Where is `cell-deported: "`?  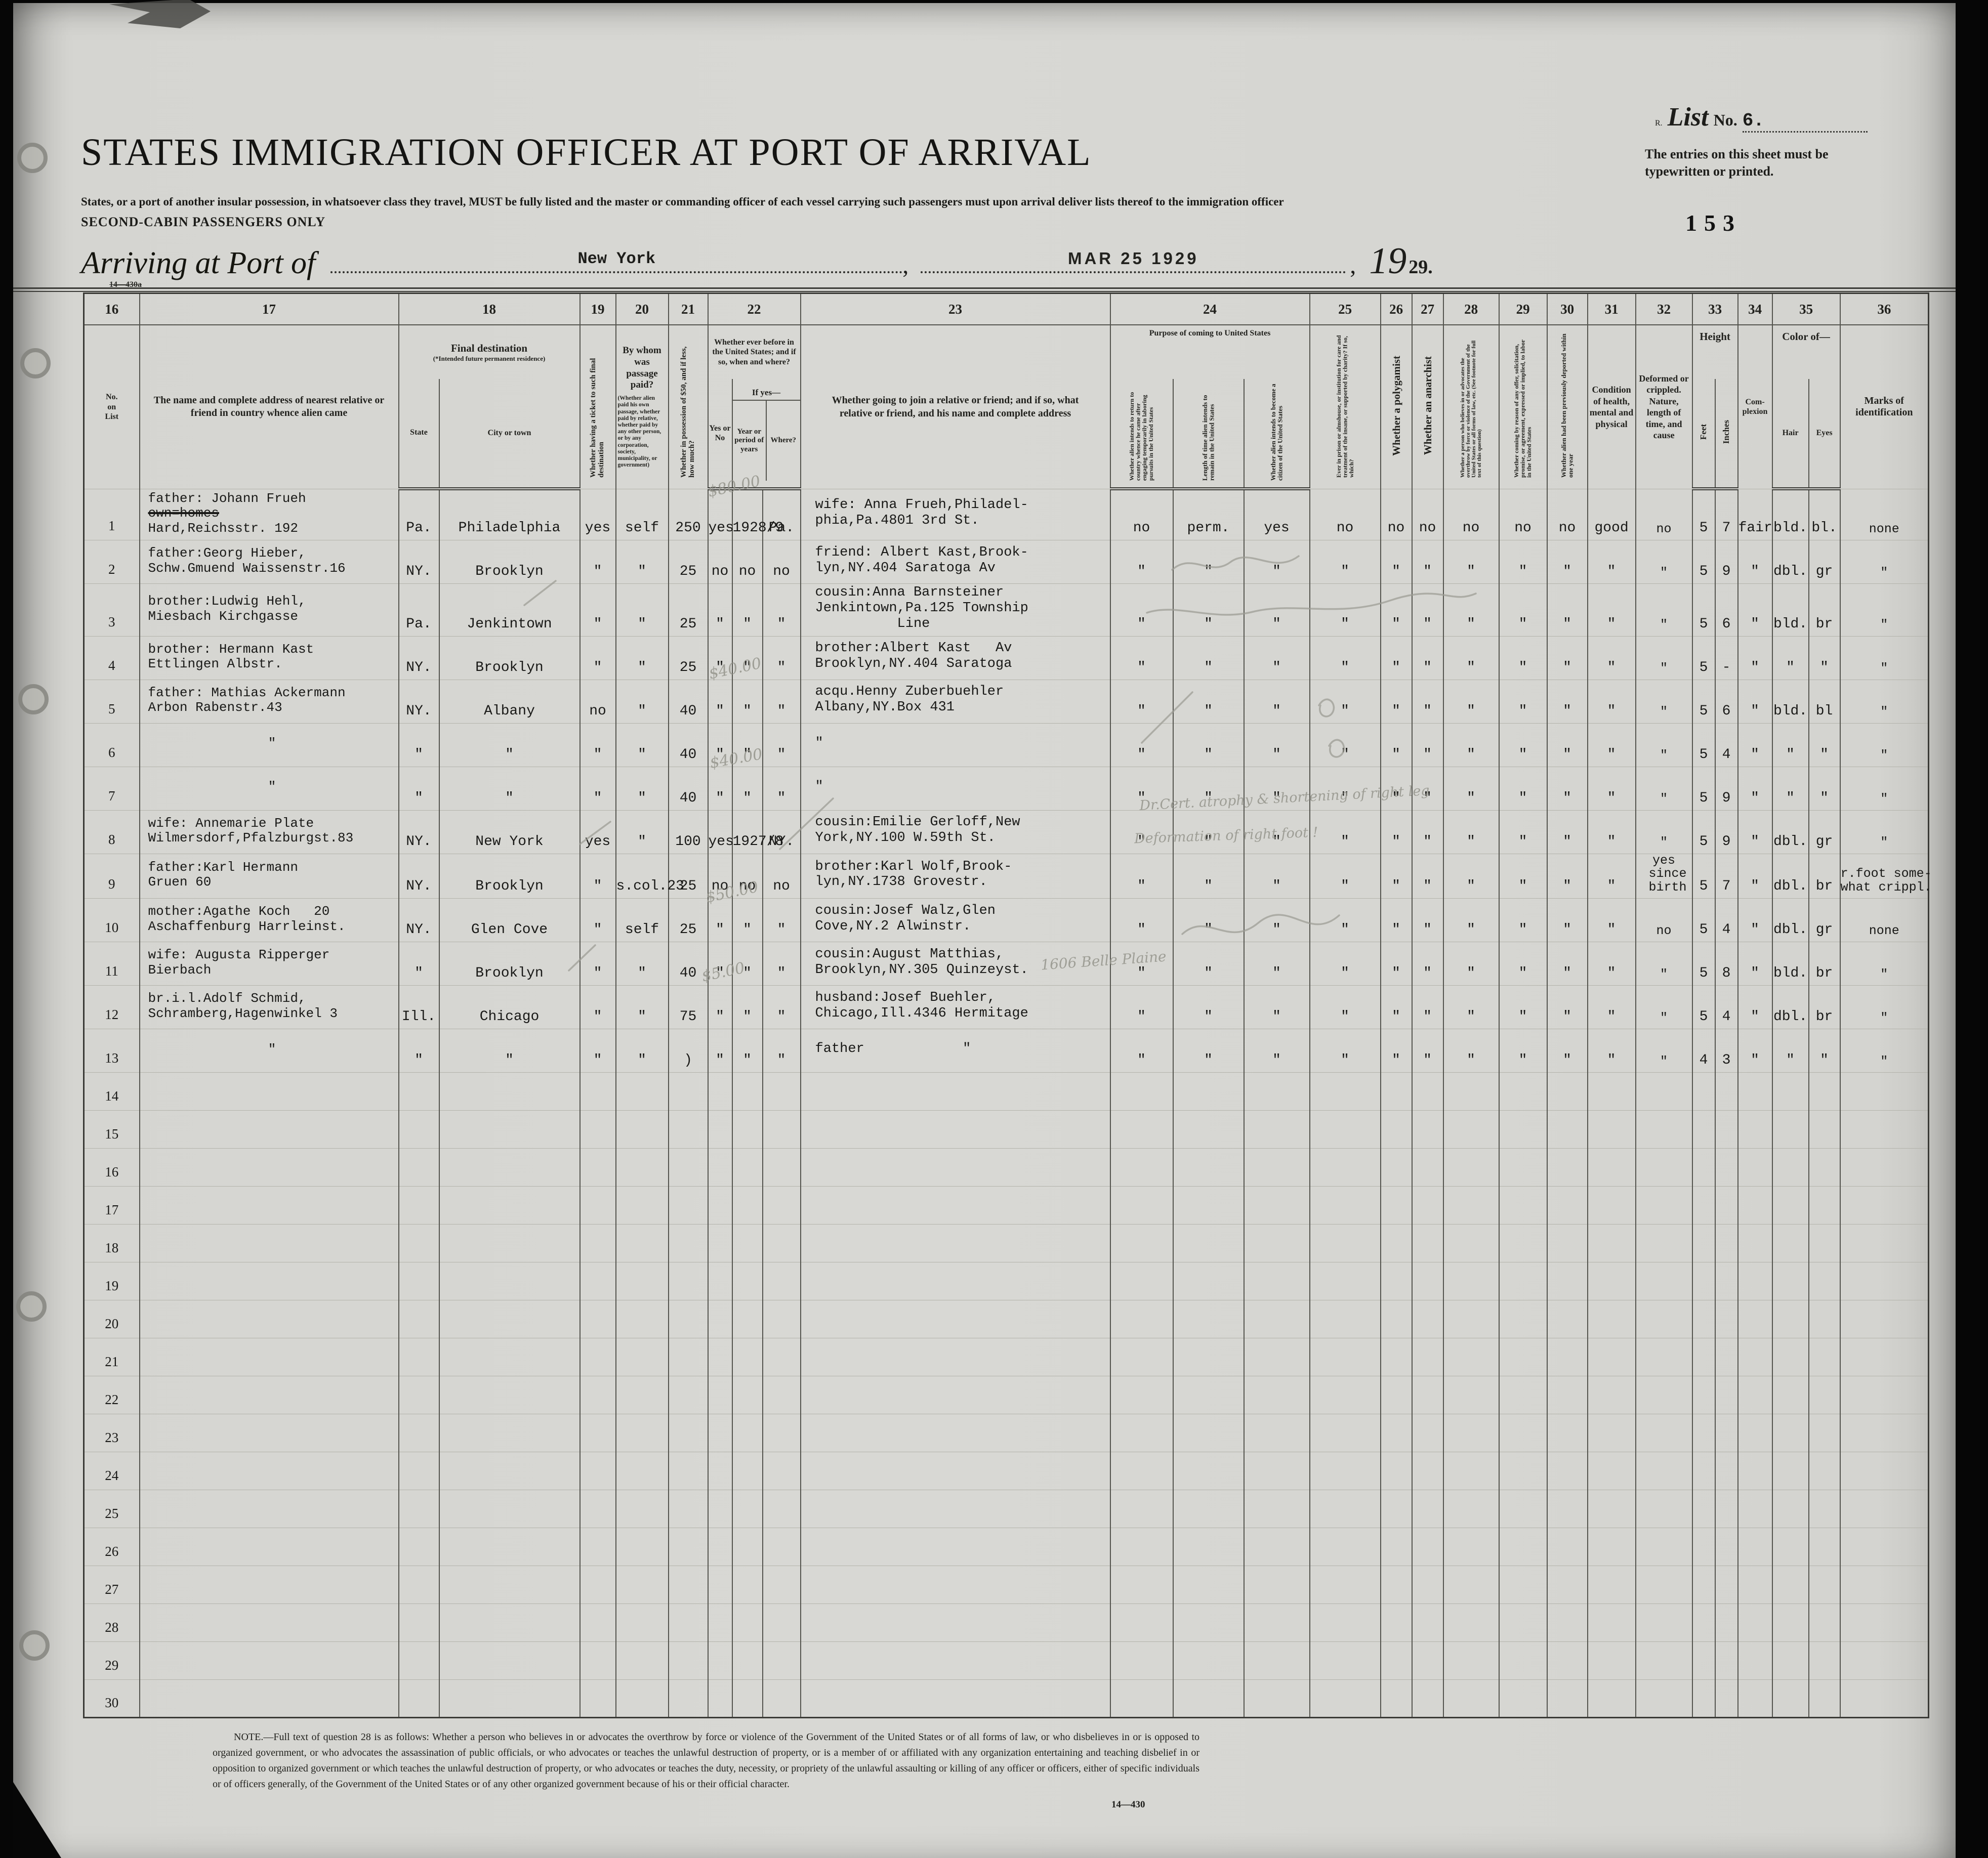 cell-deported: " is located at coordinates (1567, 789).